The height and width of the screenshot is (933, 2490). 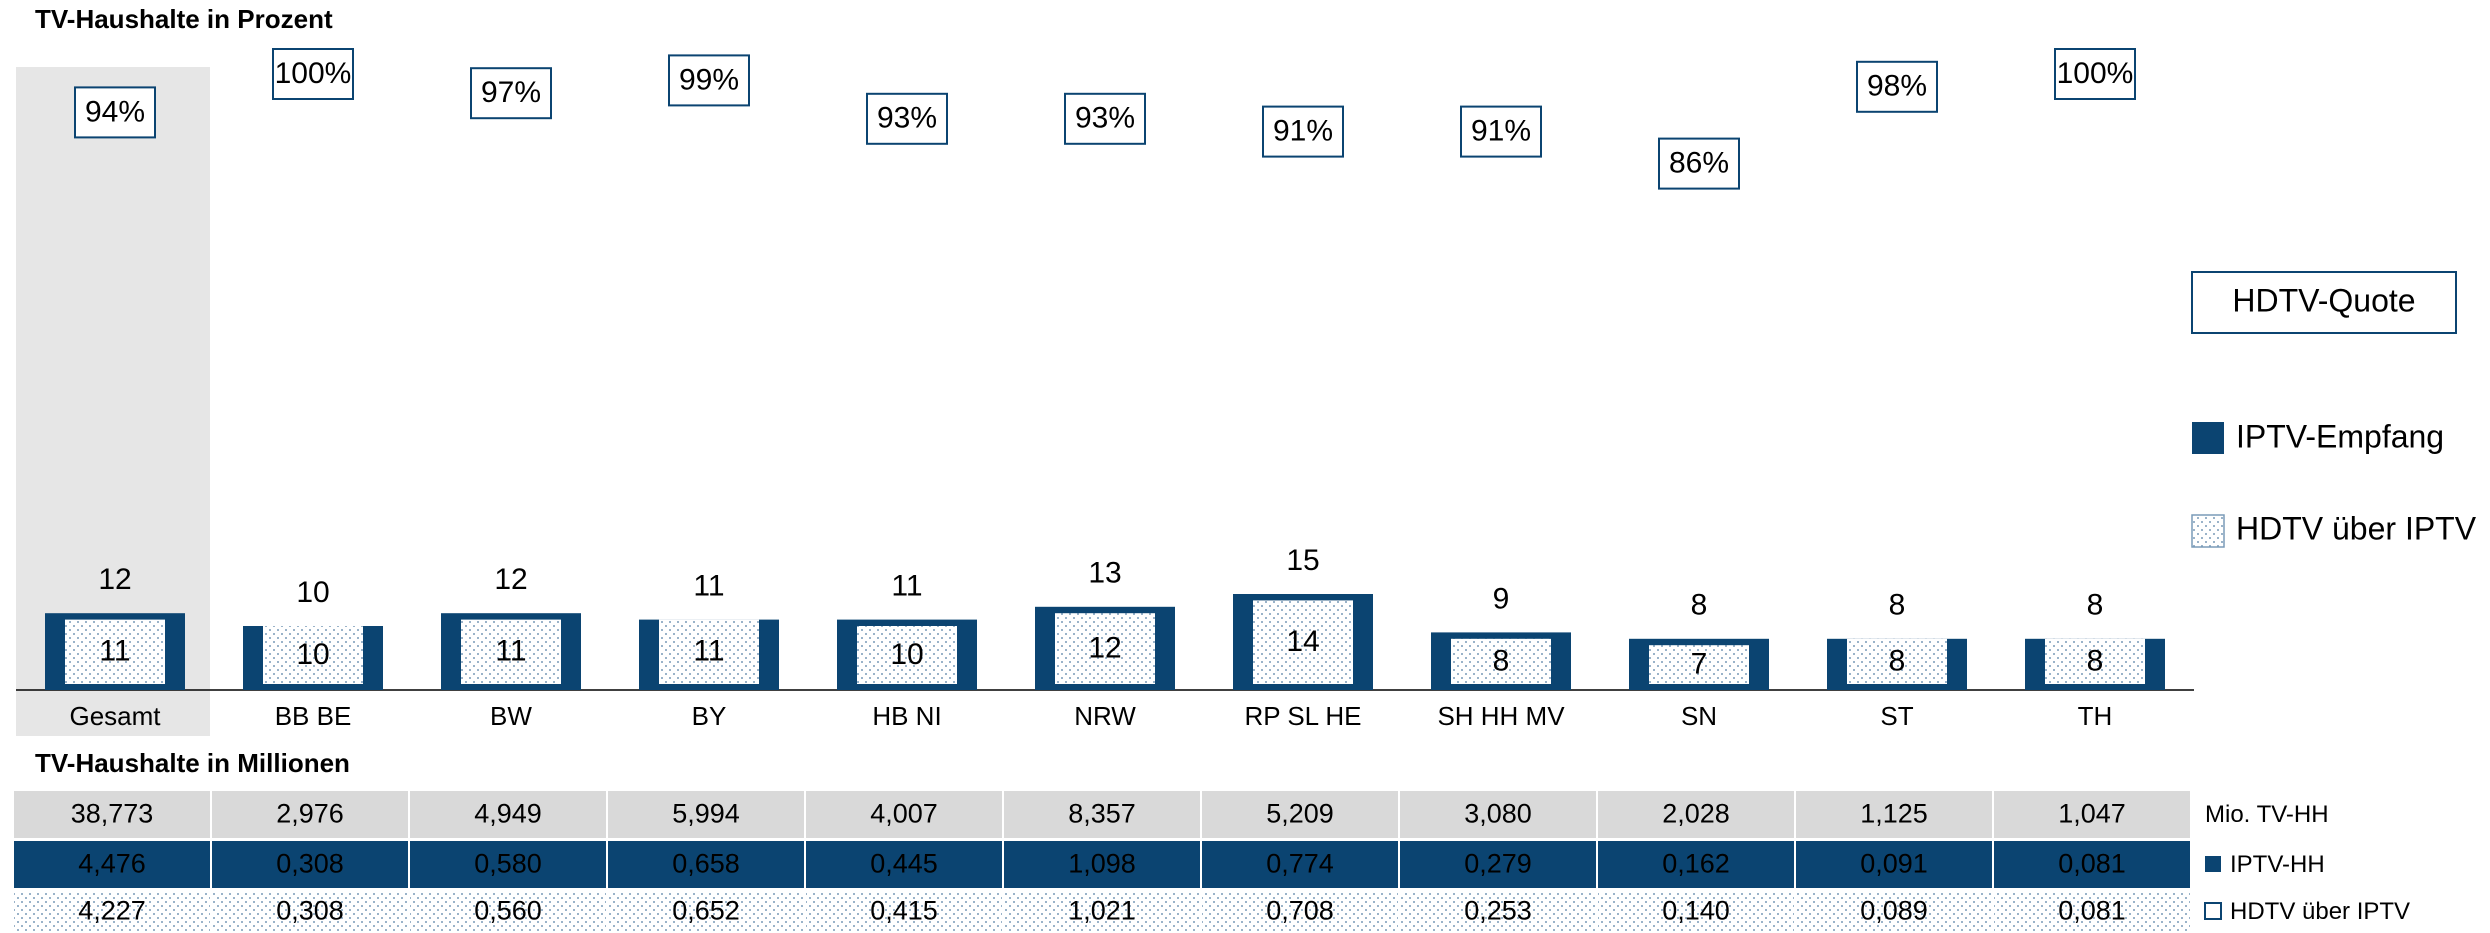 What do you see at coordinates (2213, 911) in the screenshot?
I see `row-swatch` at bounding box center [2213, 911].